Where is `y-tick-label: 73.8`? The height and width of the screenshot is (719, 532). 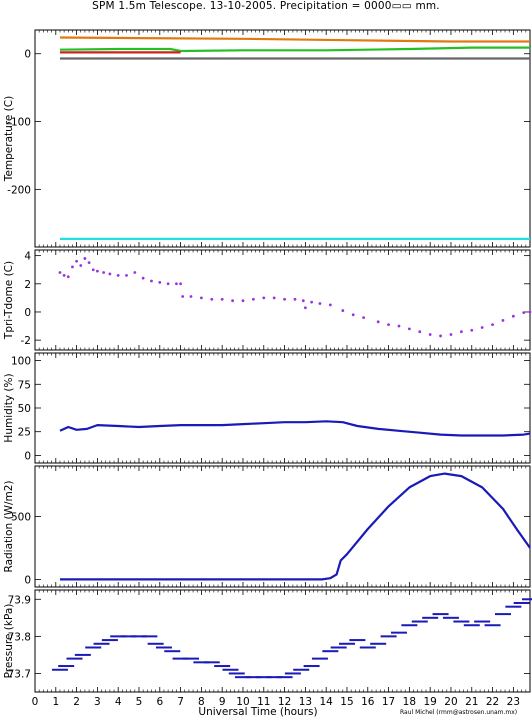
y-tick-label: 73.8 is located at coordinates (19, 637).